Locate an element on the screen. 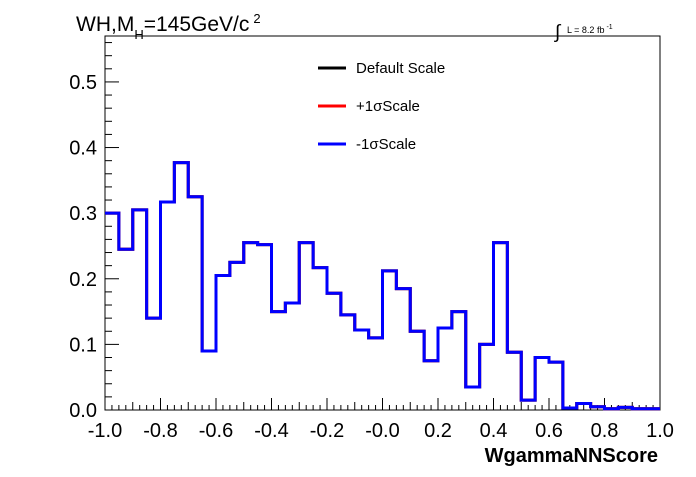 This screenshot has width=696, height=477. x-tick-label: 0.6 is located at coordinates (549, 431).